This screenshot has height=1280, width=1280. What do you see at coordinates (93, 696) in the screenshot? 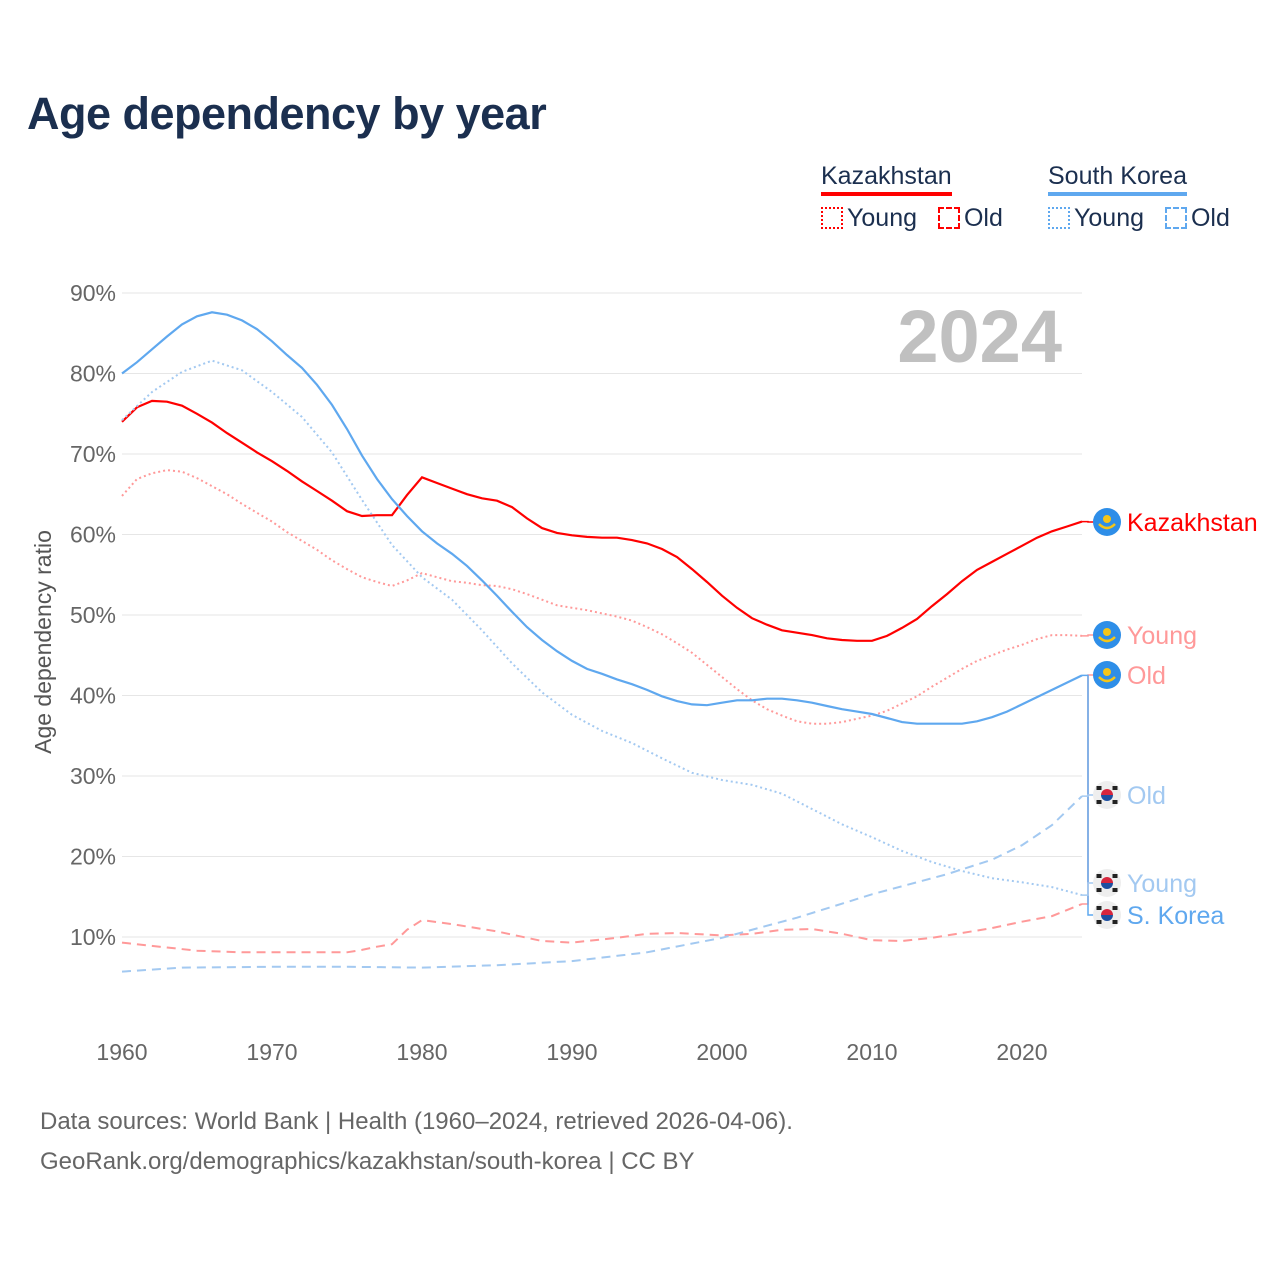
I see `y-tick-label: 40%` at bounding box center [93, 696].